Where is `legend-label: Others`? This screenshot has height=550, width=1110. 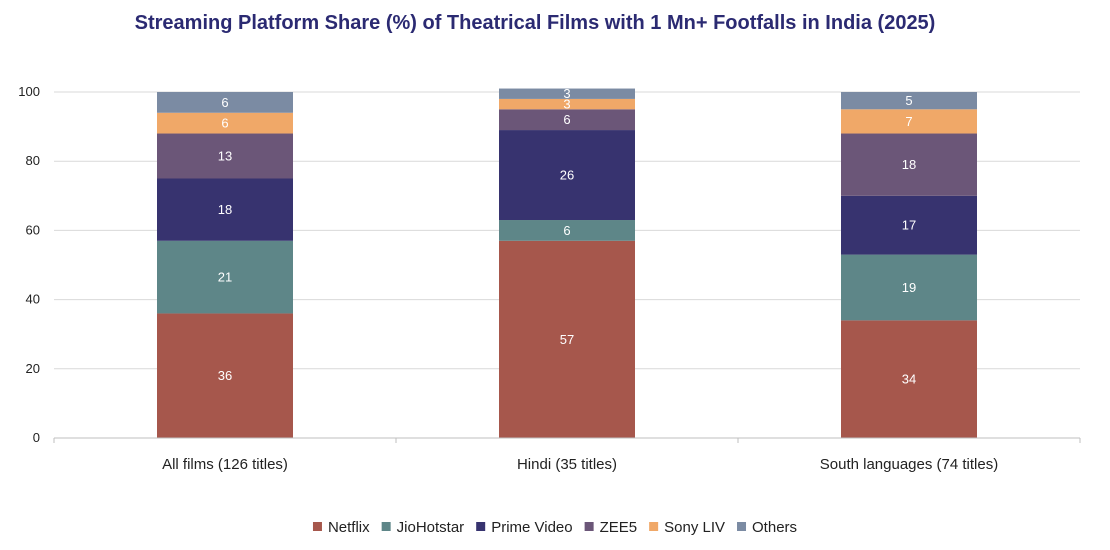
legend-label: Others is located at coordinates (774, 527).